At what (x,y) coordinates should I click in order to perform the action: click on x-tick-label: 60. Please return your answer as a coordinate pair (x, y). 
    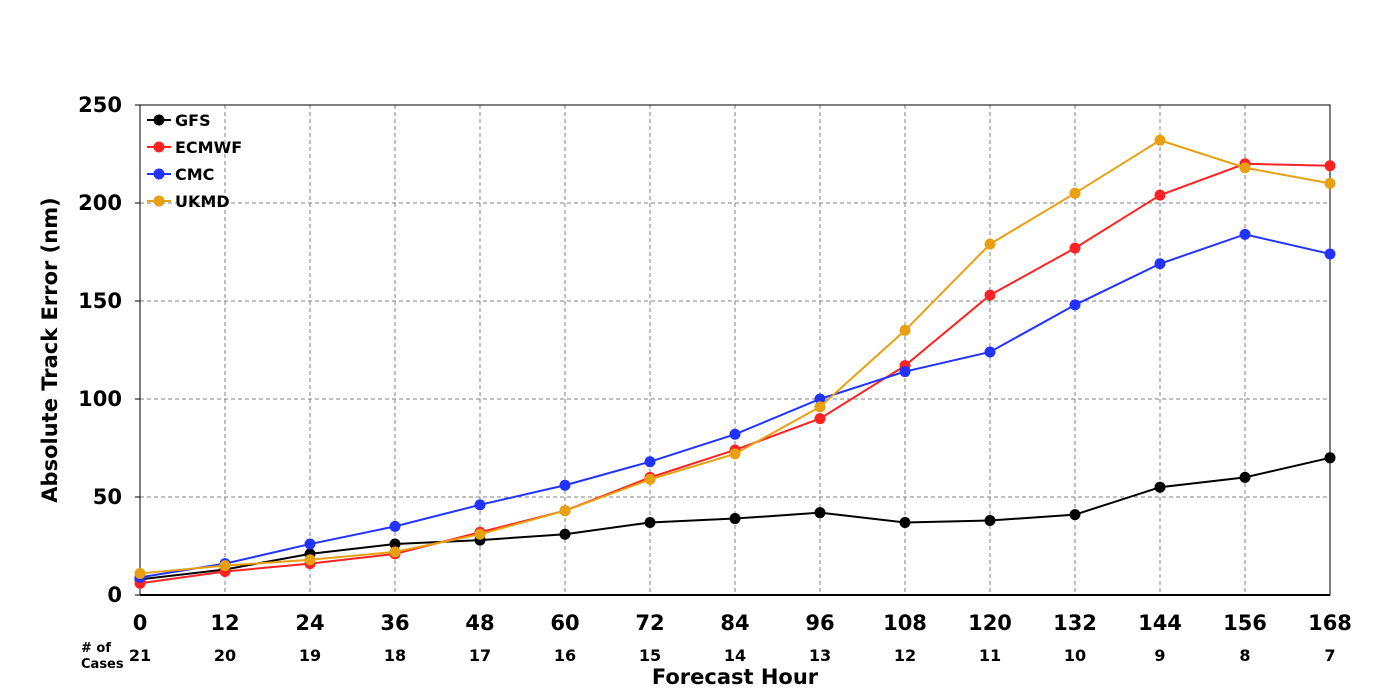
    Looking at the image, I should click on (564, 623).